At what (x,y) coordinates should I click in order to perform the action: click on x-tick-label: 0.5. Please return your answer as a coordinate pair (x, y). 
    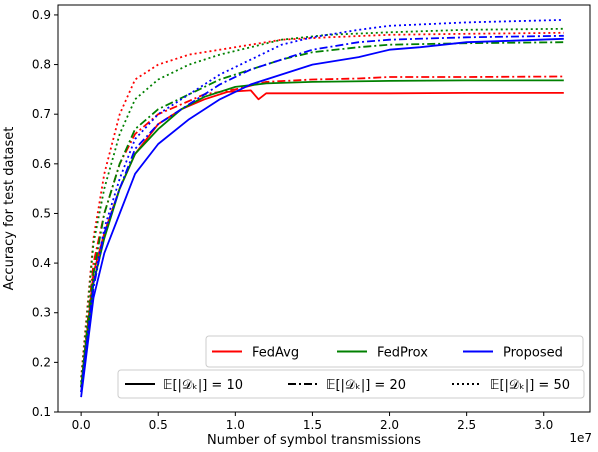
    Looking at the image, I should click on (158, 425).